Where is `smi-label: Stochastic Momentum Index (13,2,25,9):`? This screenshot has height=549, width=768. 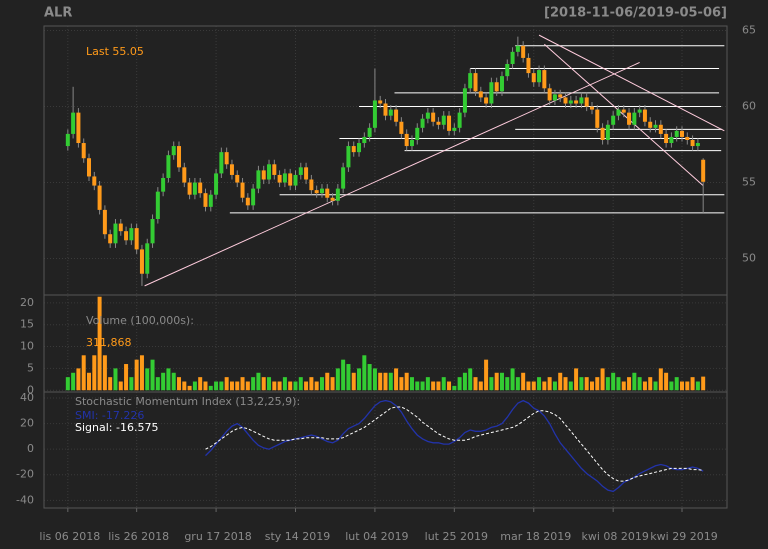
smi-label: Stochastic Momentum Index (13,2,25,9): is located at coordinates (187, 401).